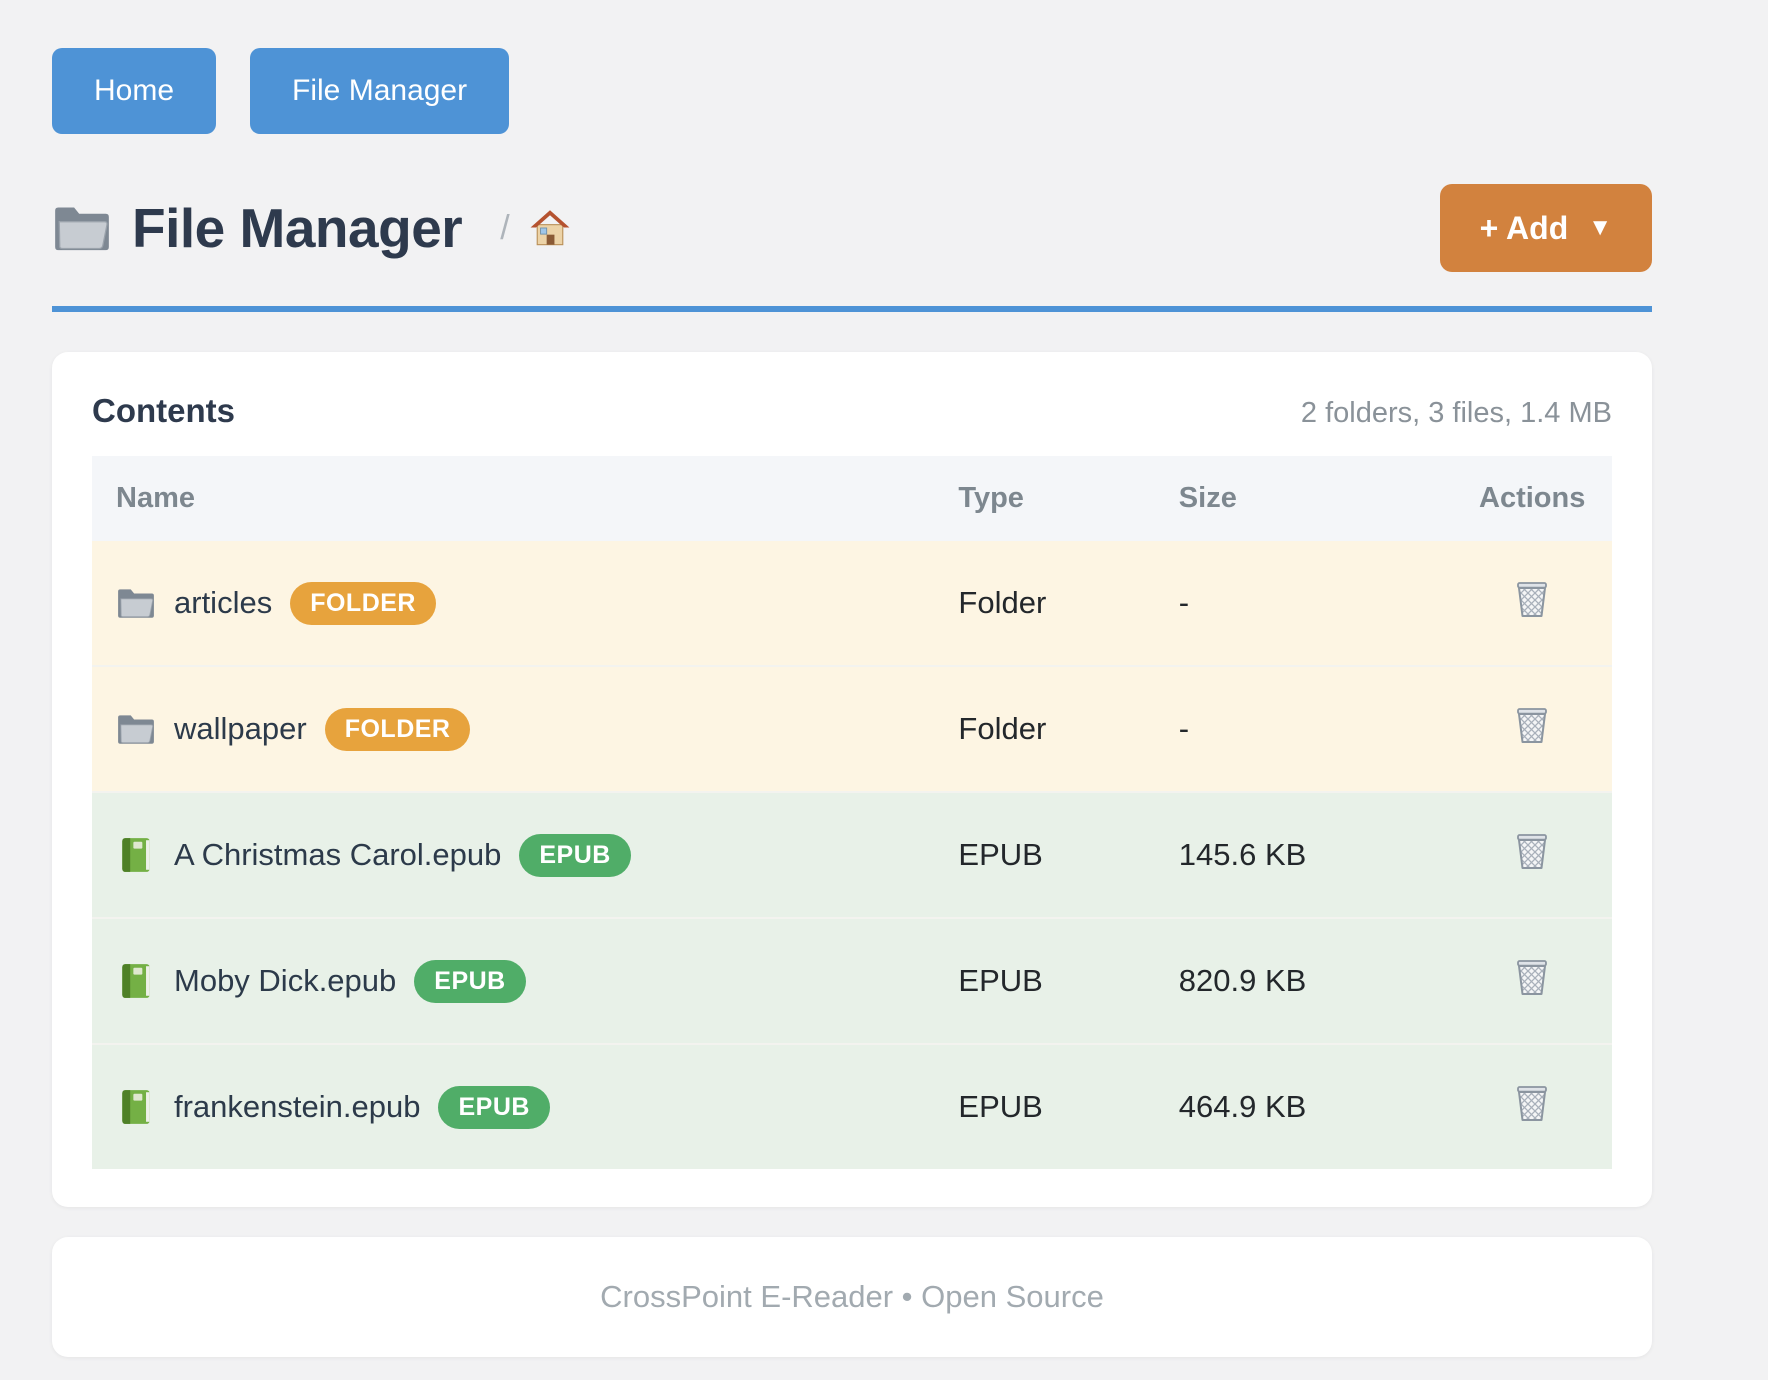 This screenshot has height=1380, width=1768. I want to click on size-cell: 820.9 KB, so click(1242, 980).